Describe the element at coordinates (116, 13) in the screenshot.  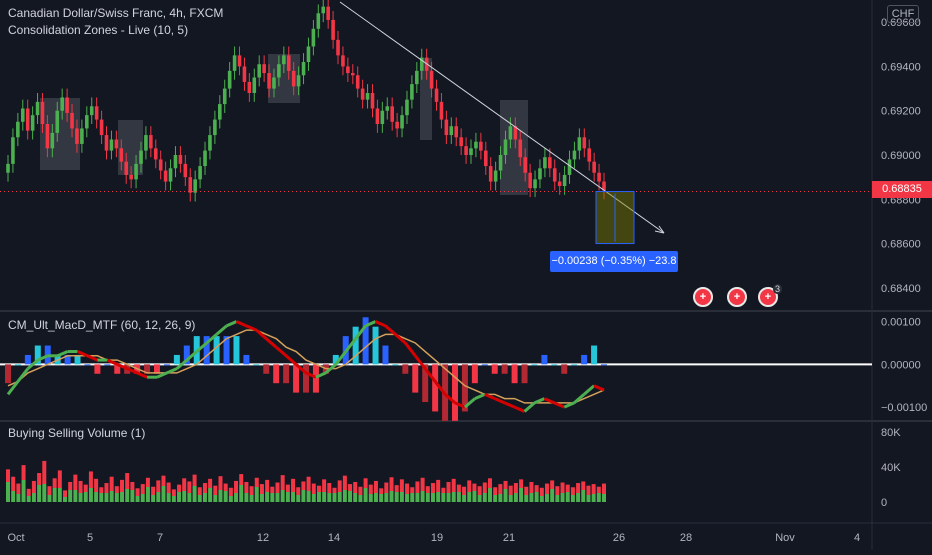
I see `symbol-title: Canadian Dollar/Swiss Franc, 4h, FXCM` at that location.